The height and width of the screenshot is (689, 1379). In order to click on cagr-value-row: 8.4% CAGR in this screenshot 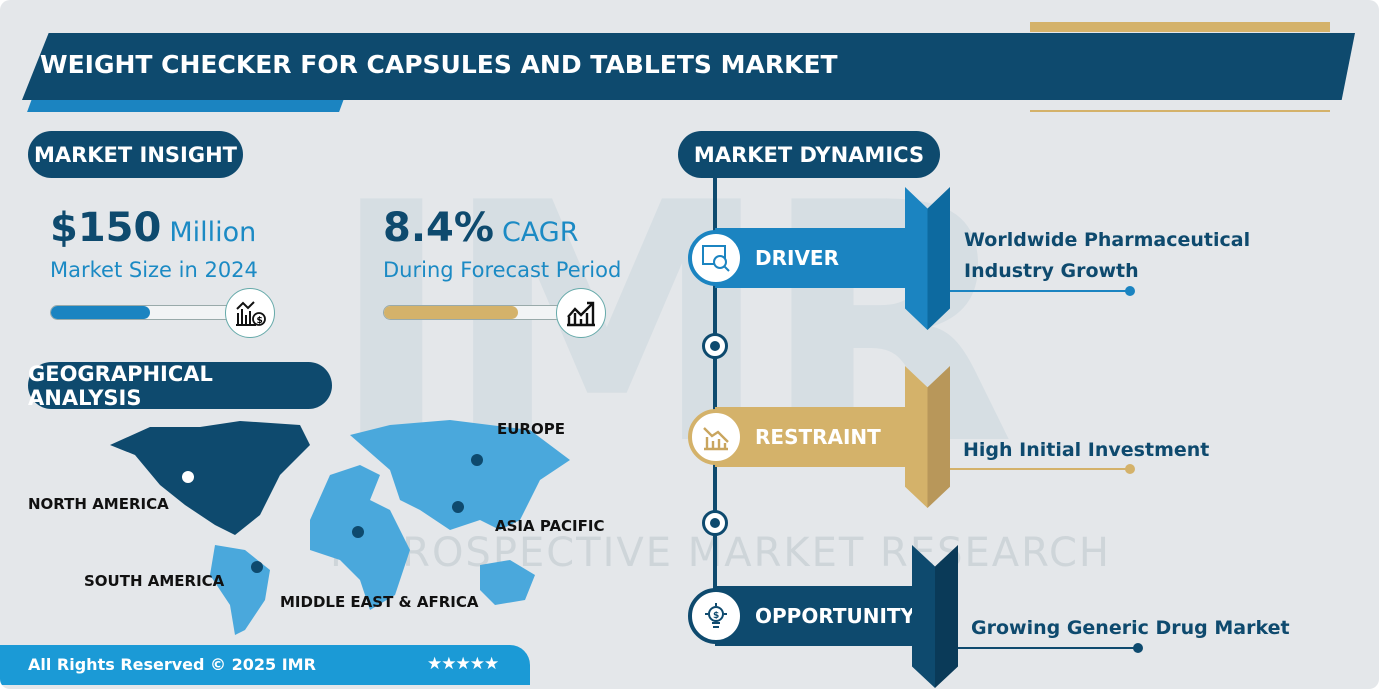, I will do `click(480, 228)`.